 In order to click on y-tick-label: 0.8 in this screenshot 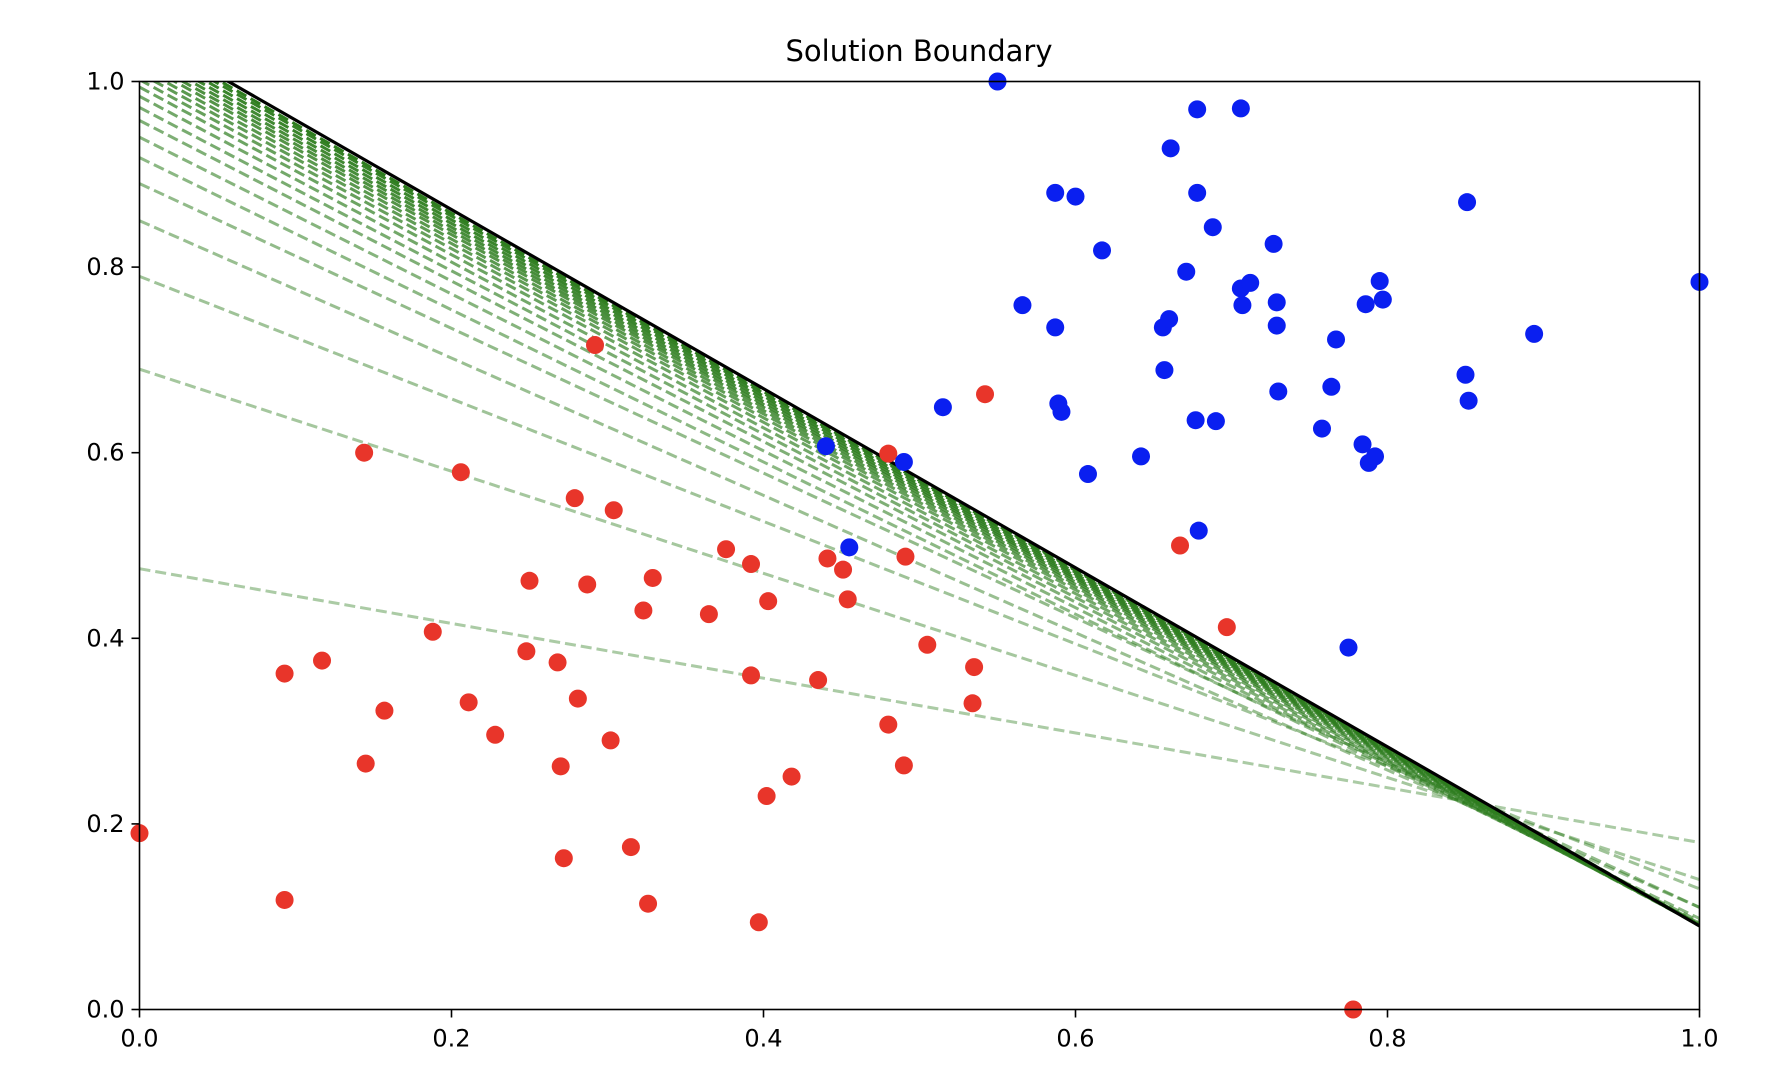, I will do `click(105, 267)`.